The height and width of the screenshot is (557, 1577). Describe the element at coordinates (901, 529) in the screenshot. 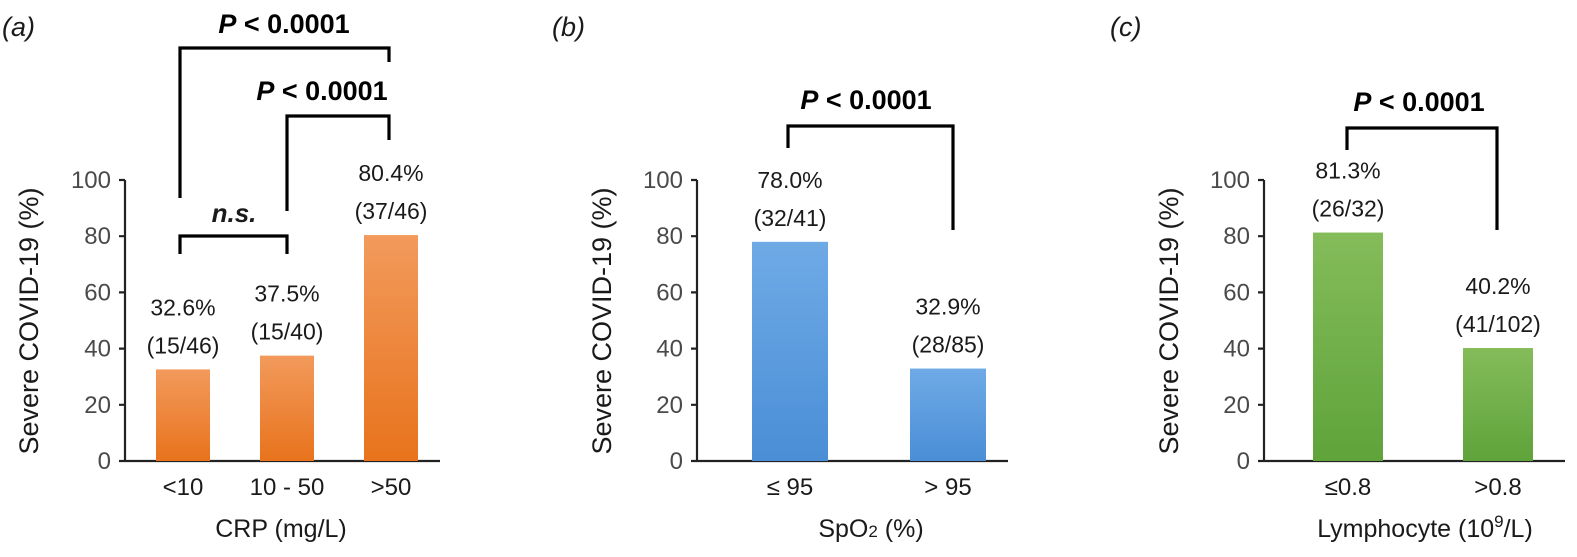

I see `panel-b-xlabel-tail: (%)` at that location.